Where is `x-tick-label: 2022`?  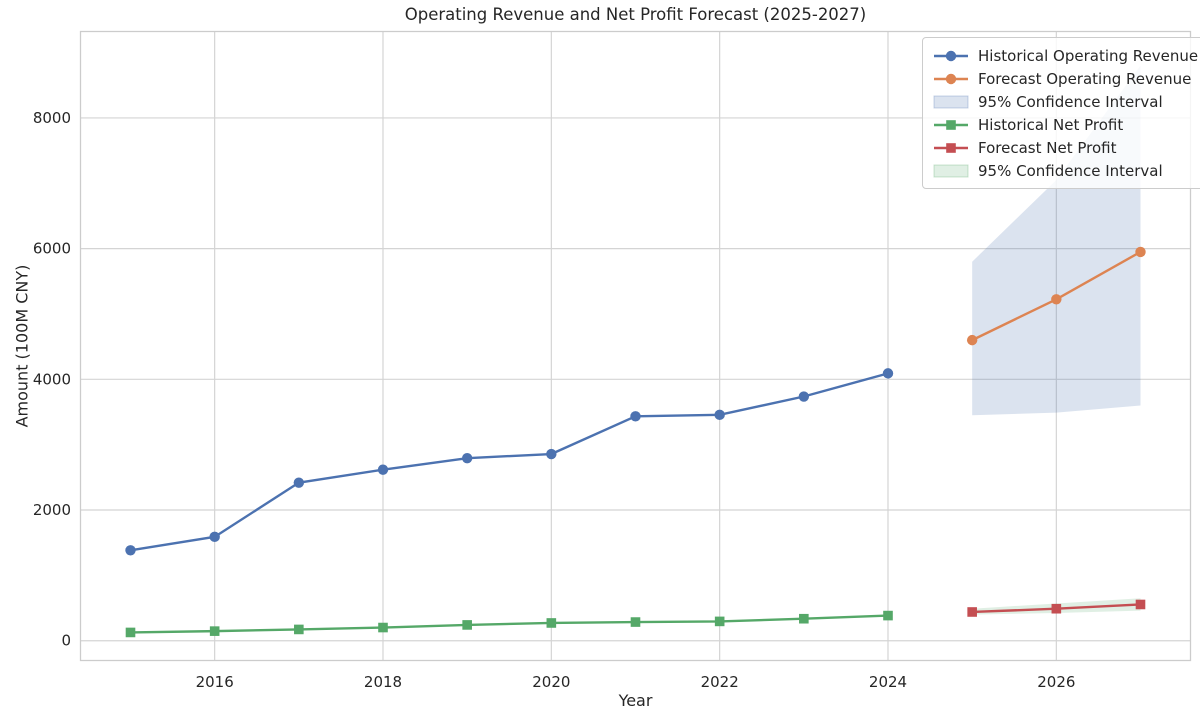
x-tick-label: 2022 is located at coordinates (720, 682).